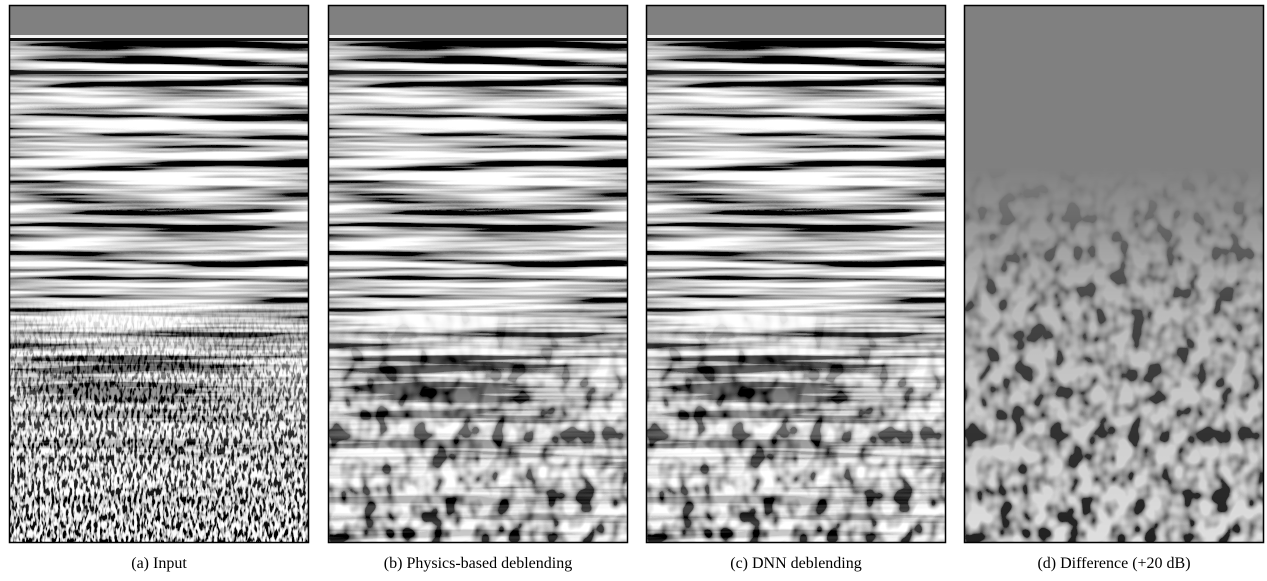  What do you see at coordinates (796, 563) in the screenshot?
I see `panel-caption: (c) DNN deblending` at bounding box center [796, 563].